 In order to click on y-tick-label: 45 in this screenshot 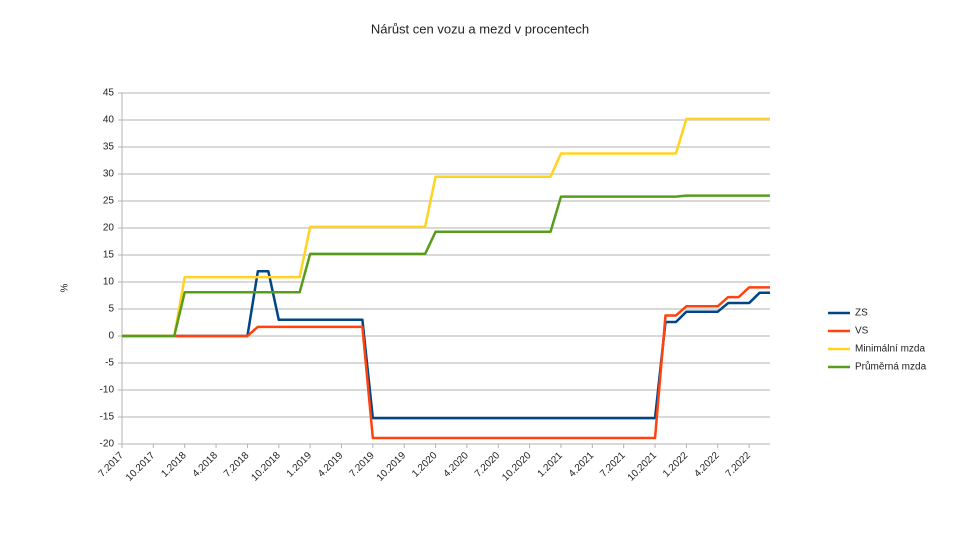, I will do `click(109, 93)`.